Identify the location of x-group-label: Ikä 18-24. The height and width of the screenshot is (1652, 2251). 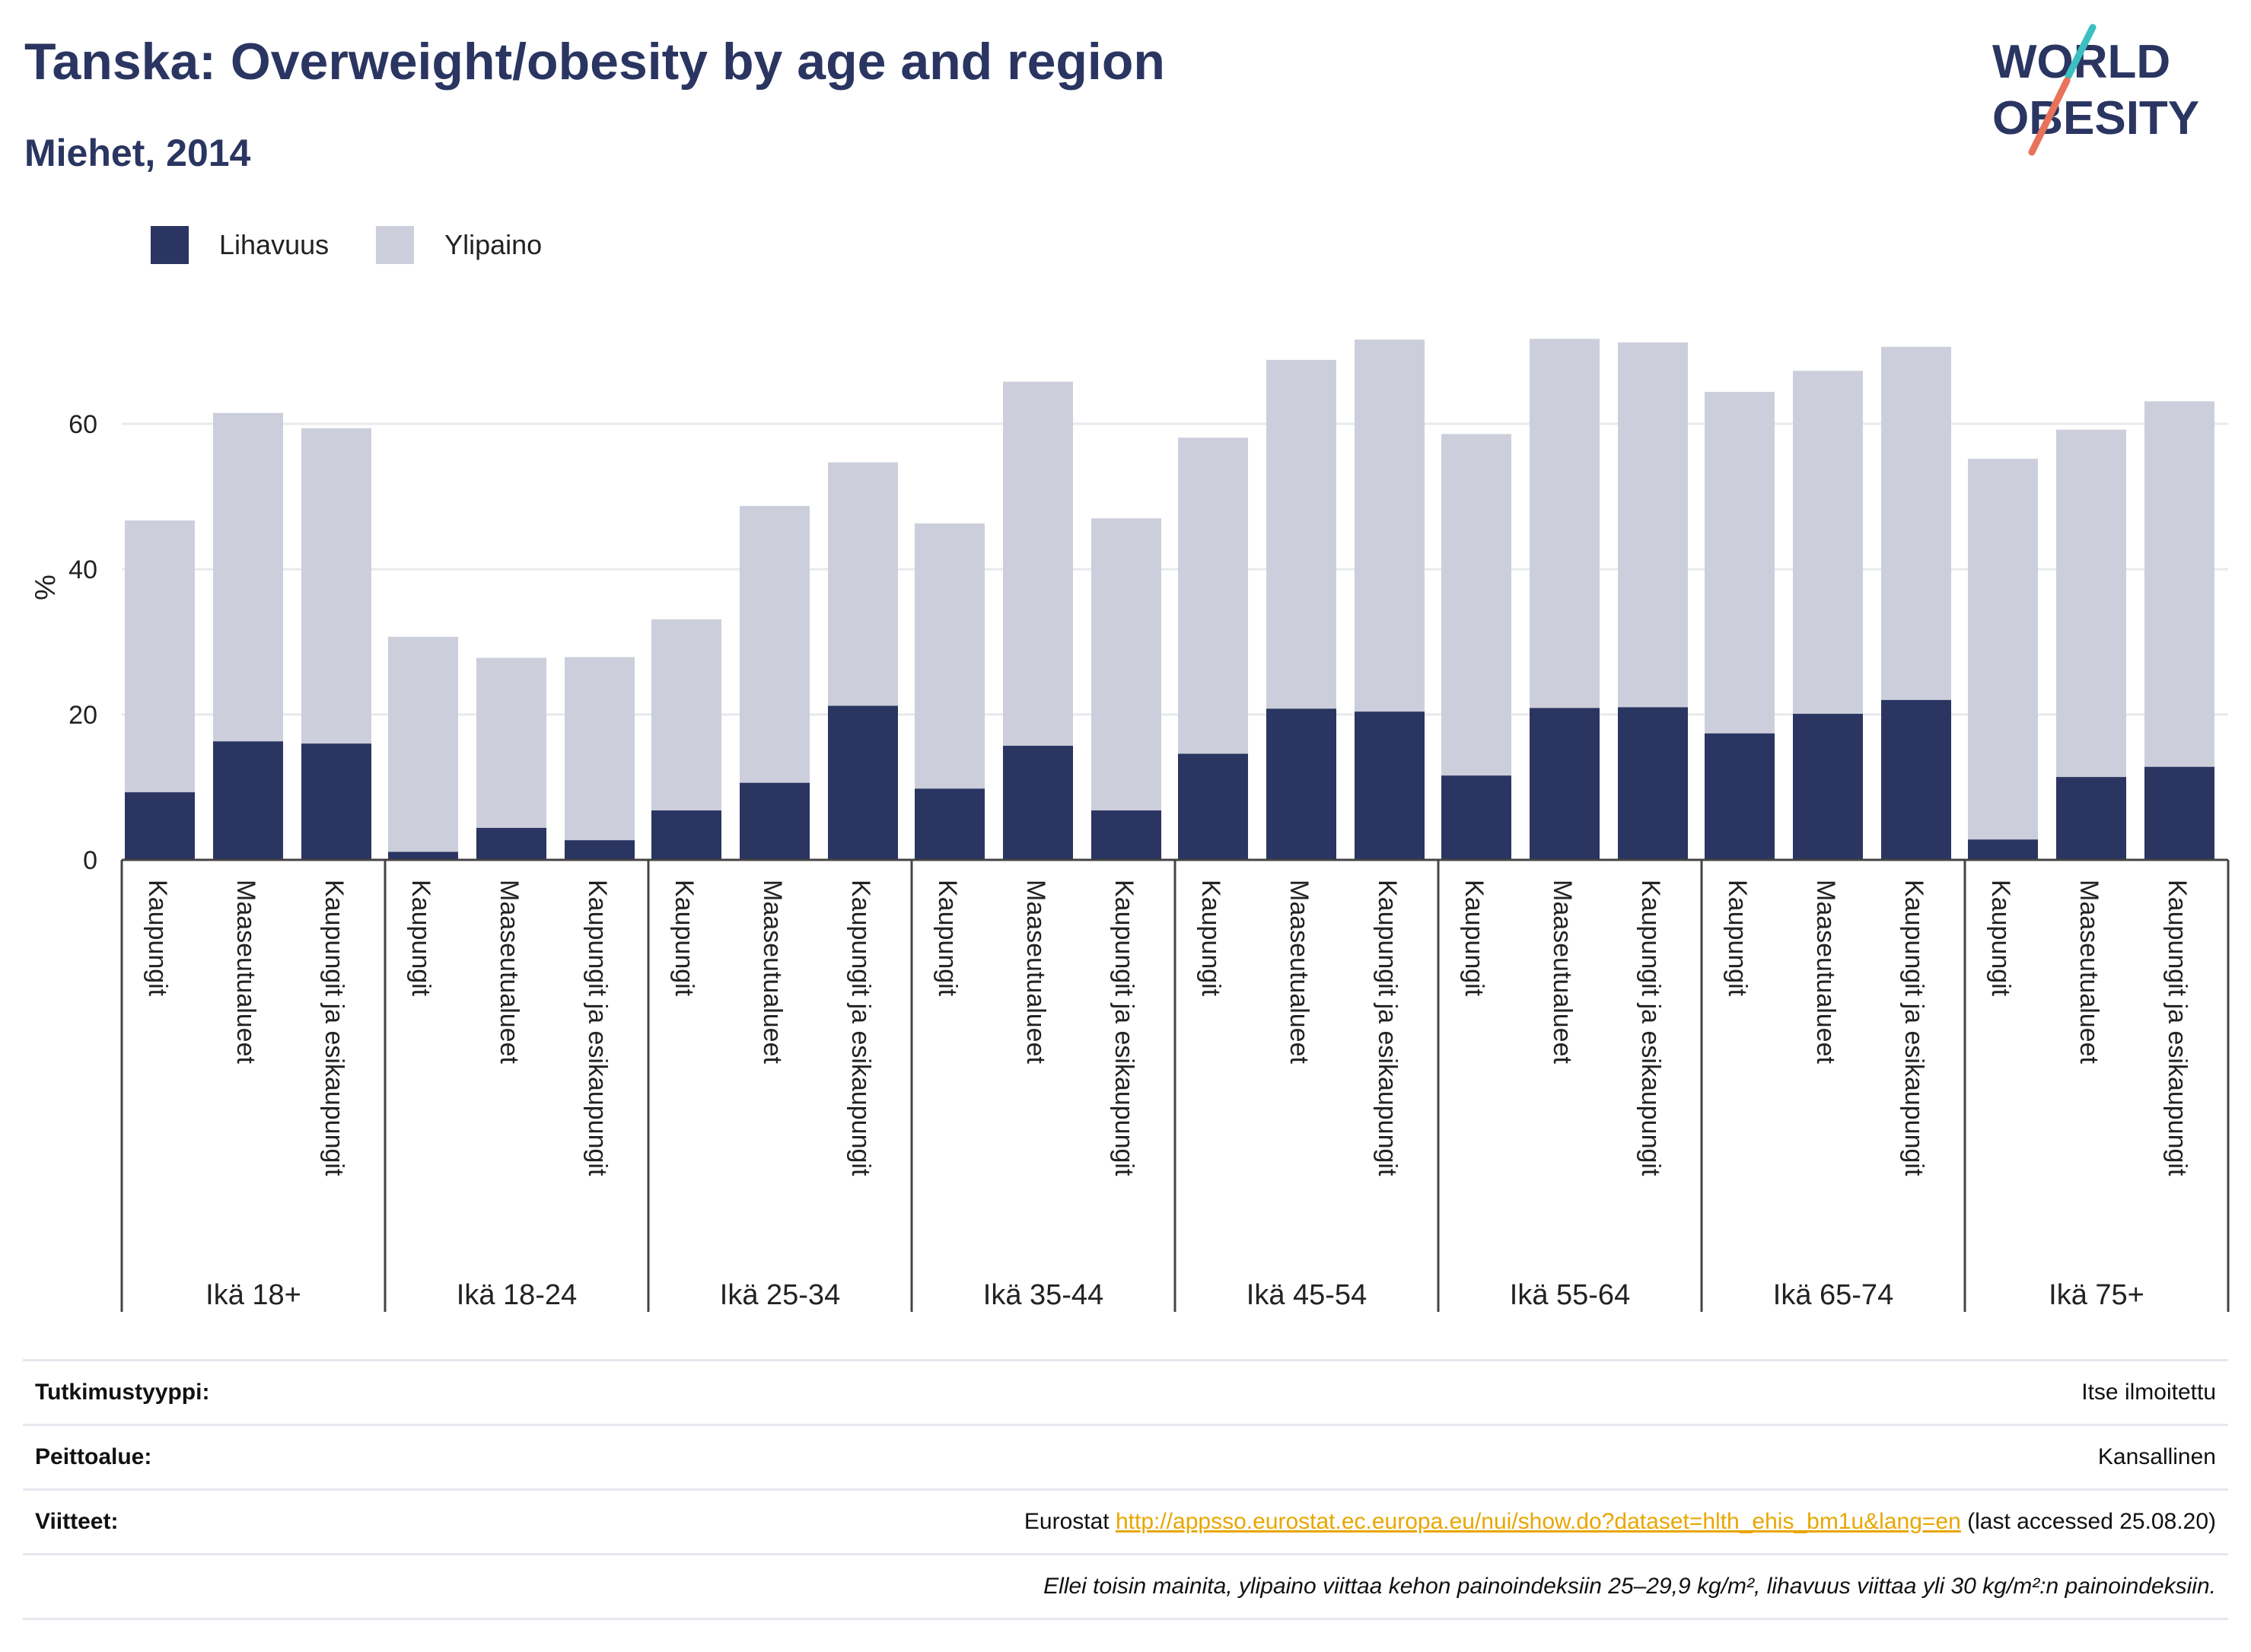
(517, 1295).